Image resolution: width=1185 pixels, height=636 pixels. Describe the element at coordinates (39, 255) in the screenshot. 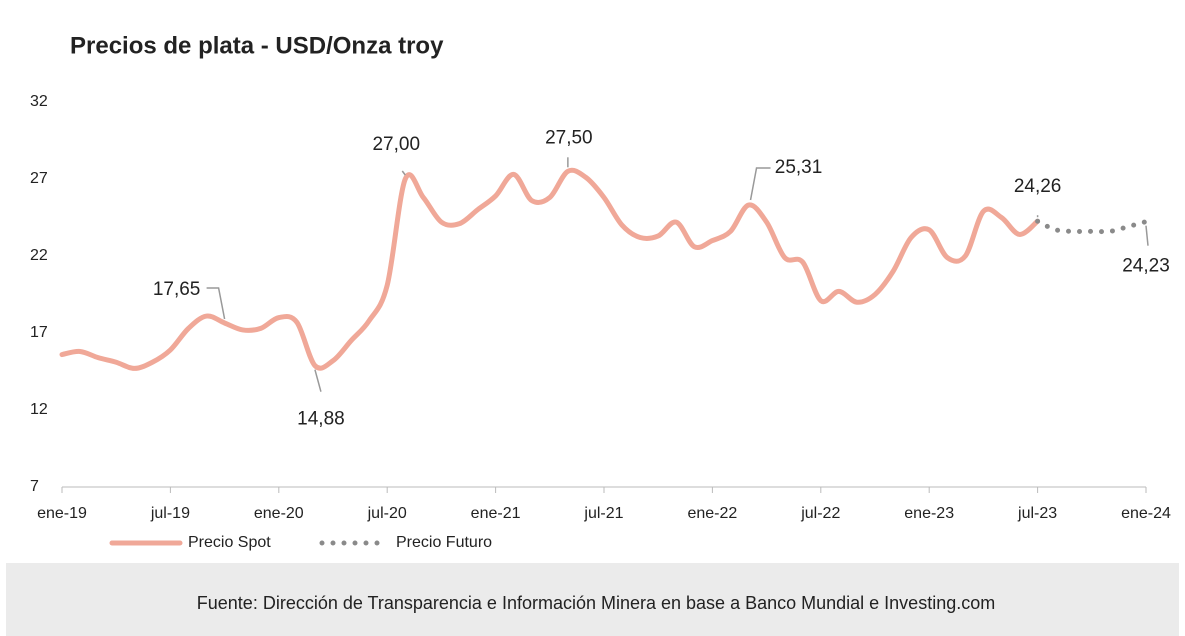

I see `y-tick-label: 22` at that location.